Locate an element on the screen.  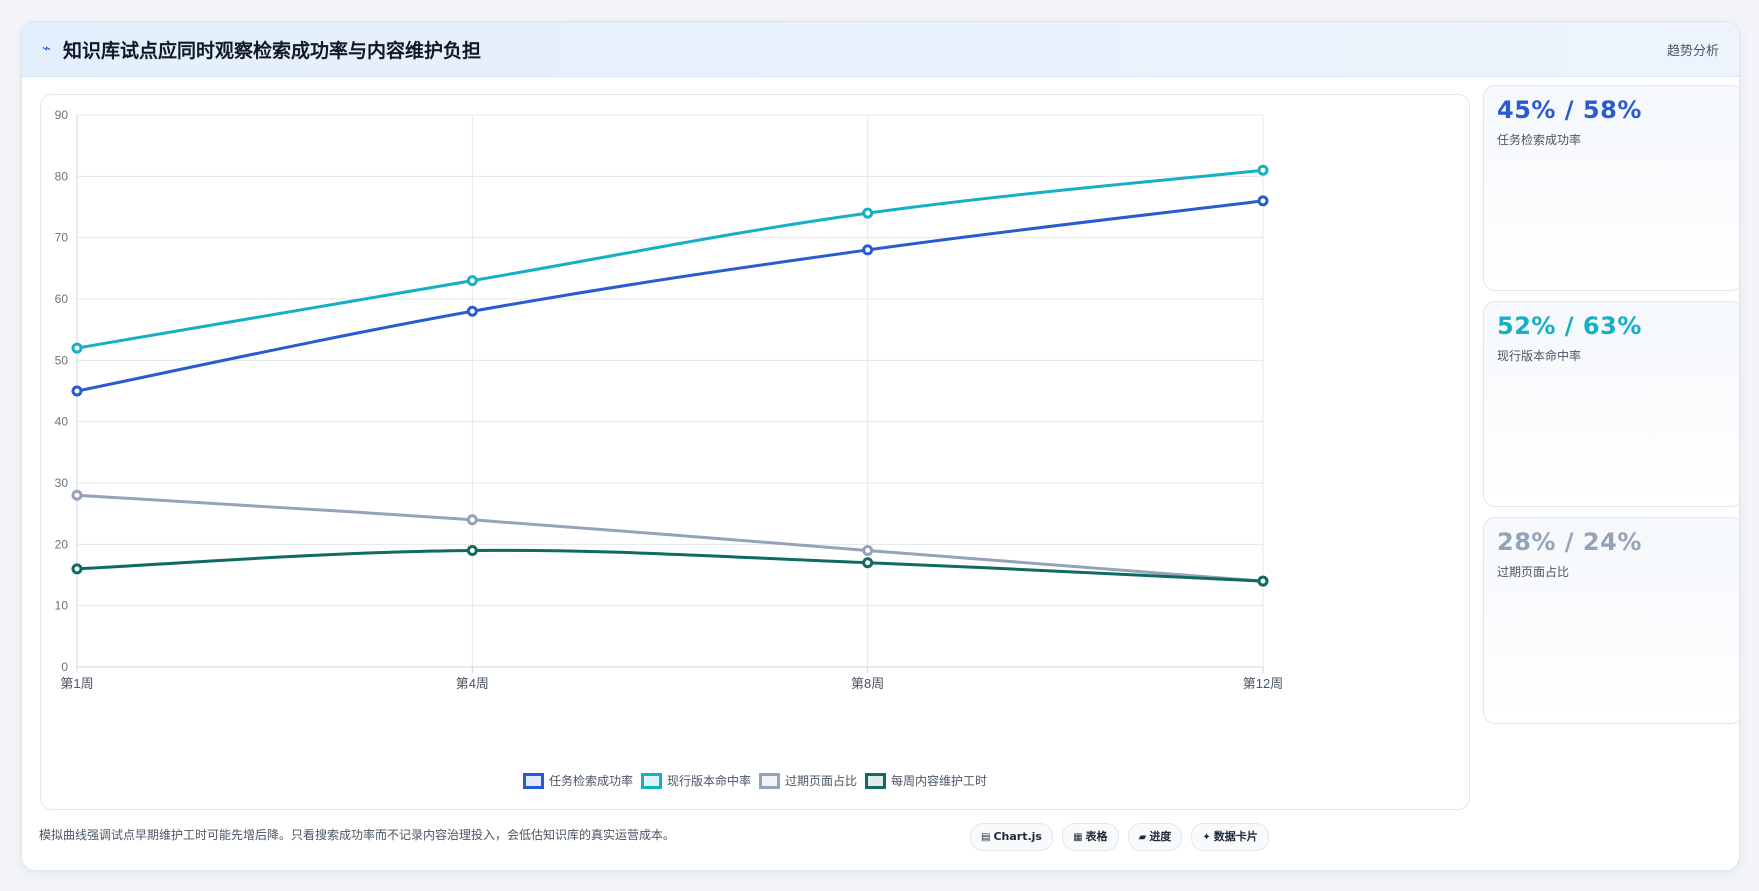
y-tick-label: 50 is located at coordinates (62, 360).